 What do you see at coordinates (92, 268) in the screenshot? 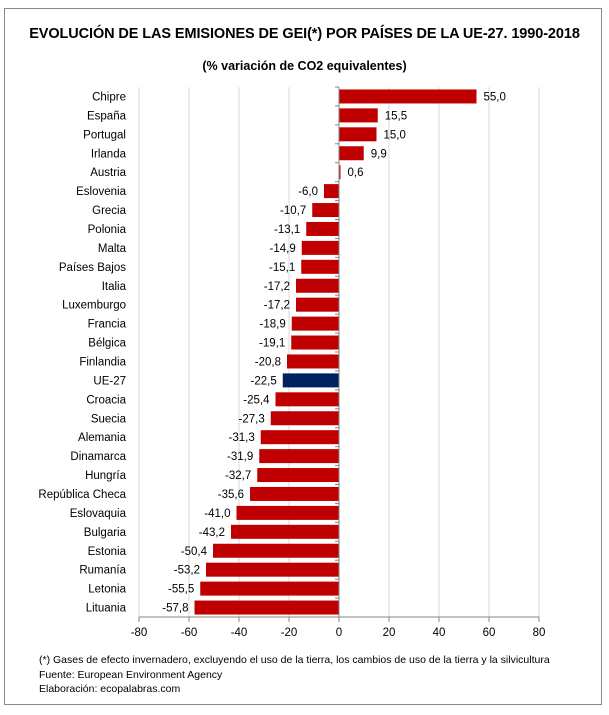
I see `category-label: Países Bajos` at bounding box center [92, 268].